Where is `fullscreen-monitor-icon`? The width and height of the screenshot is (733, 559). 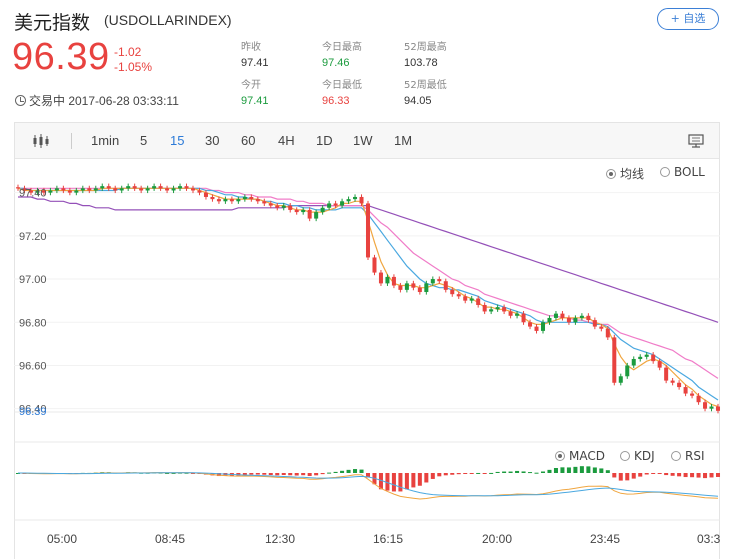 fullscreen-monitor-icon is located at coordinates (696, 141).